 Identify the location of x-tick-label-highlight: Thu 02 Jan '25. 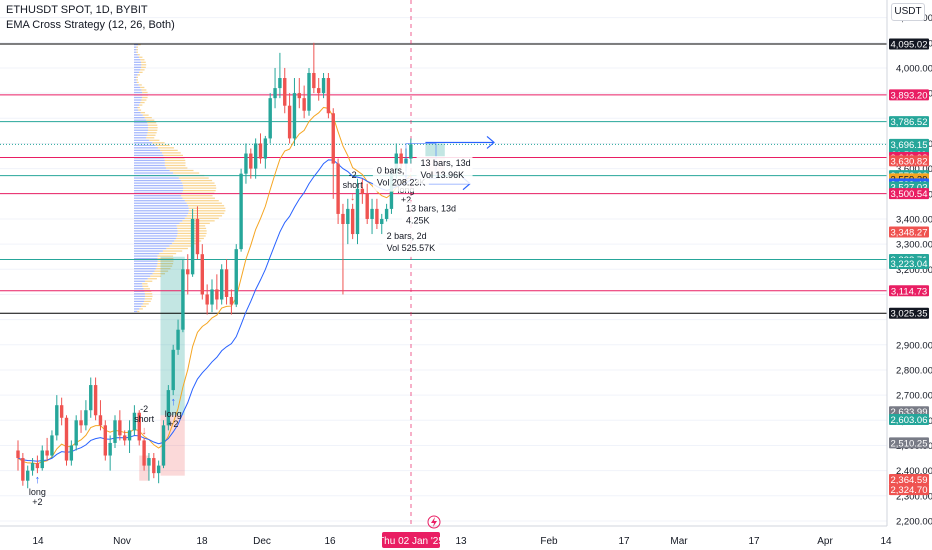
(411, 541).